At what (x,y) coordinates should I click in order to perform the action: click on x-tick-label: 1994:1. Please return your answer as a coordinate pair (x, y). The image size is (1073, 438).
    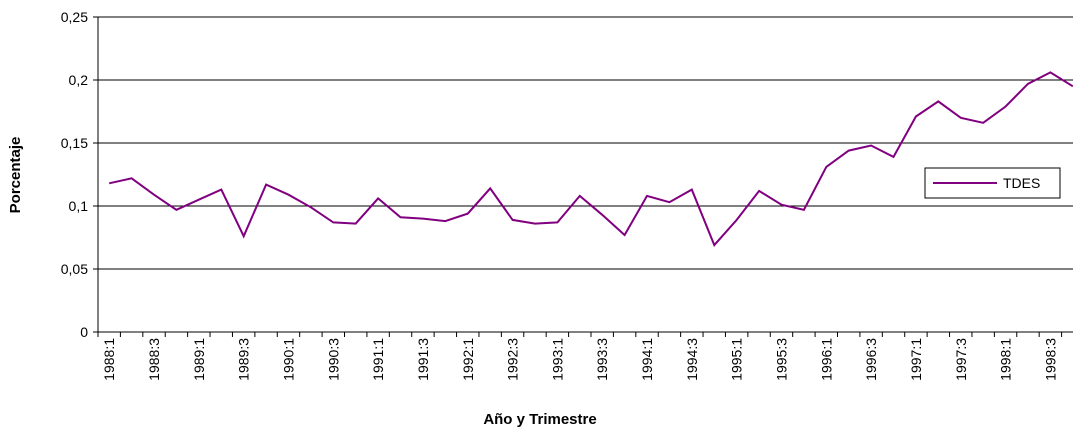
    Looking at the image, I should click on (647, 359).